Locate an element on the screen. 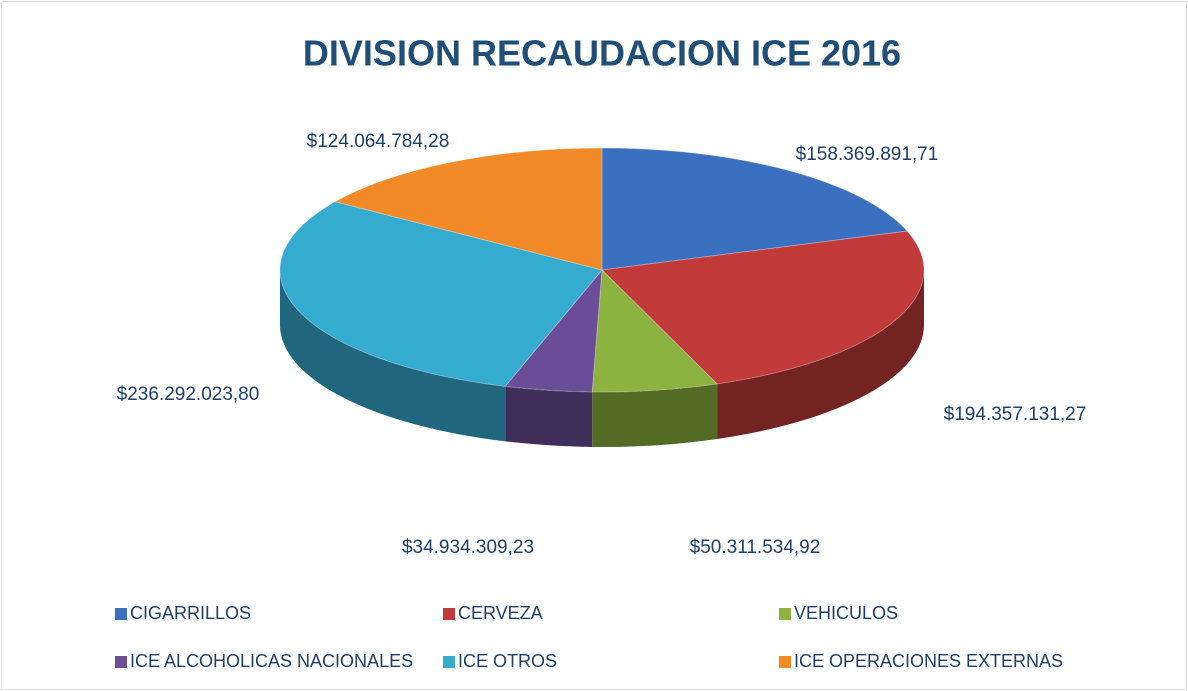 The width and height of the screenshot is (1188, 691). legend-label: ICE ALCOHOLICAS NACIONALES is located at coordinates (271, 661).